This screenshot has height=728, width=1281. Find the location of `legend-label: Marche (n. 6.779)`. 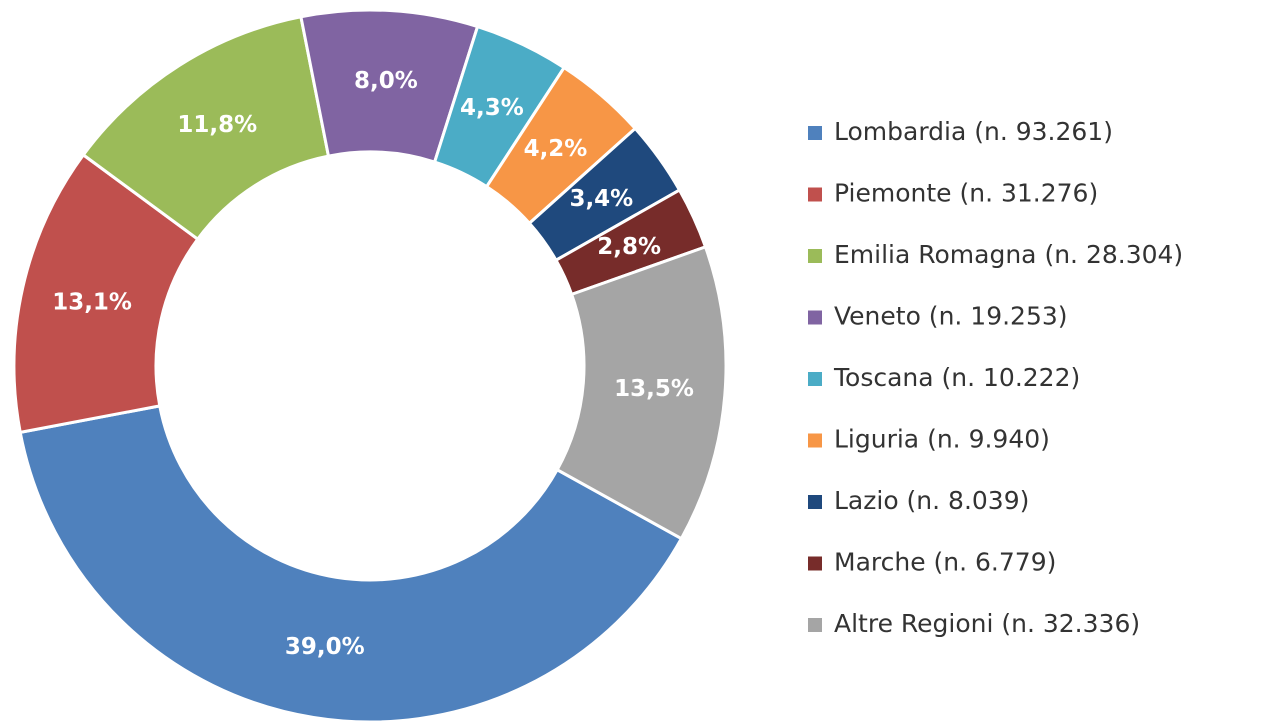

legend-label: Marche (n. 6.779) is located at coordinates (945, 562).